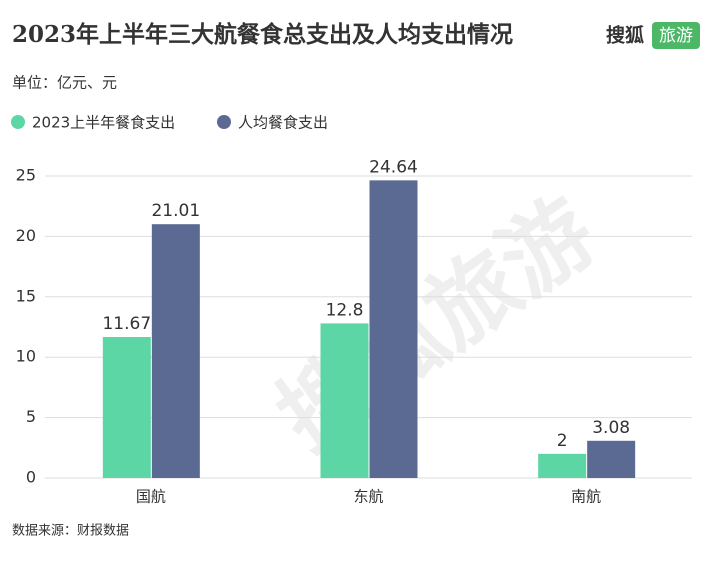 This screenshot has height=561, width=705. I want to click on data-label: 24.64, so click(393, 167).